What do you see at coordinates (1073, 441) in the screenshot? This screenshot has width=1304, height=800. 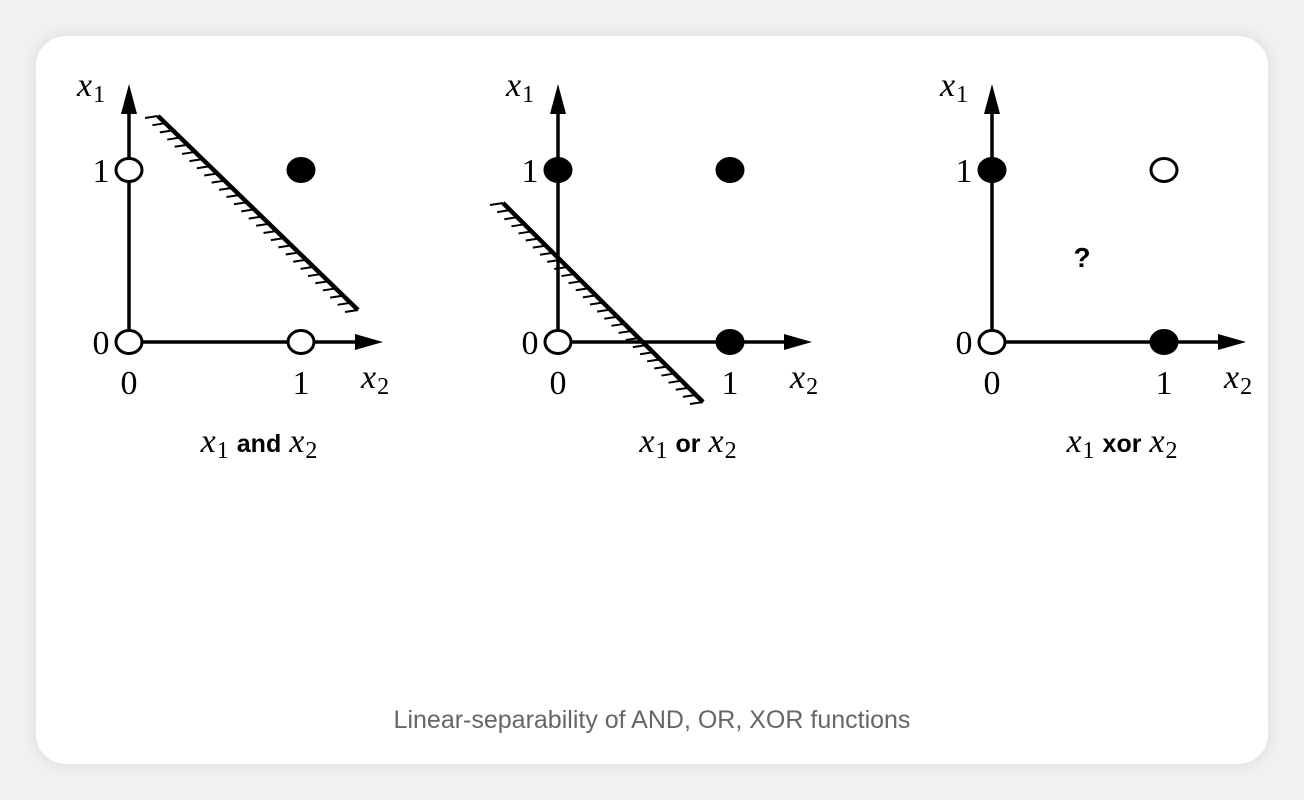 I see `panel-label-left-var: x` at bounding box center [1073, 441].